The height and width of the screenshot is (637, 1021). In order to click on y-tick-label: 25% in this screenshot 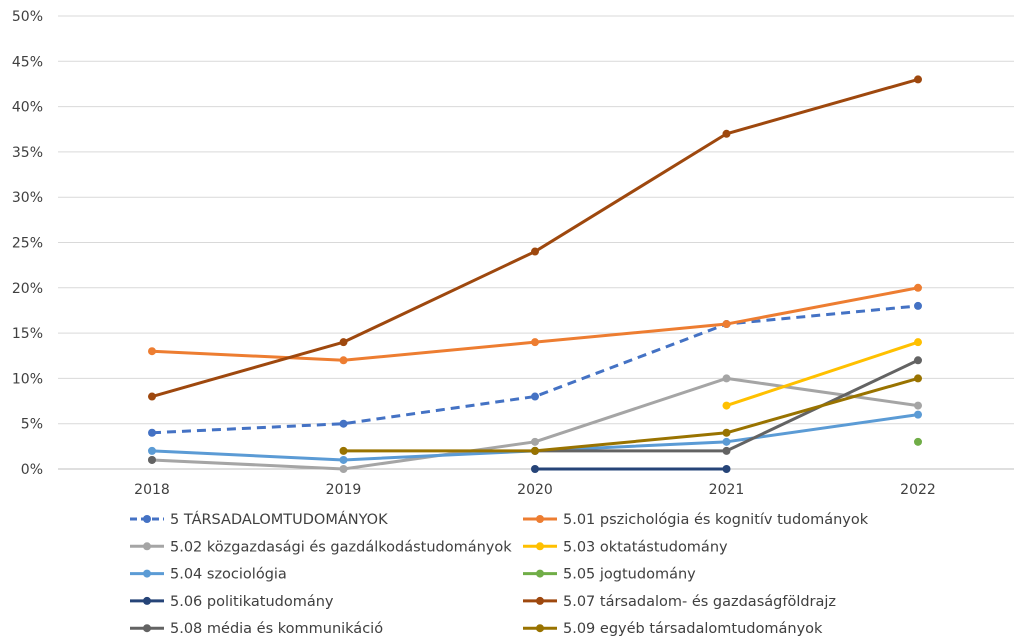, I will do `click(27, 244)`.